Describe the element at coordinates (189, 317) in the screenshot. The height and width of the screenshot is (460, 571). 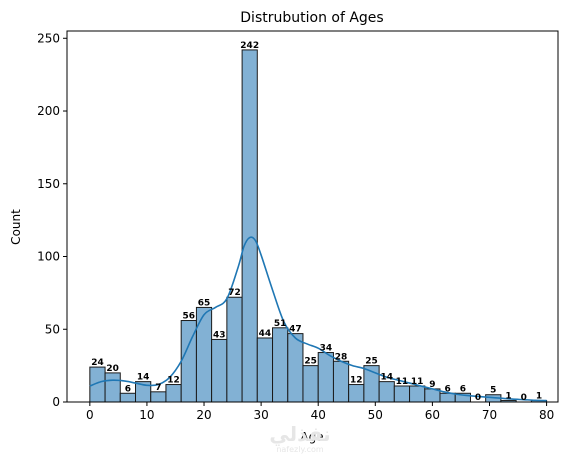
I see `bar-value-label: 56` at that location.